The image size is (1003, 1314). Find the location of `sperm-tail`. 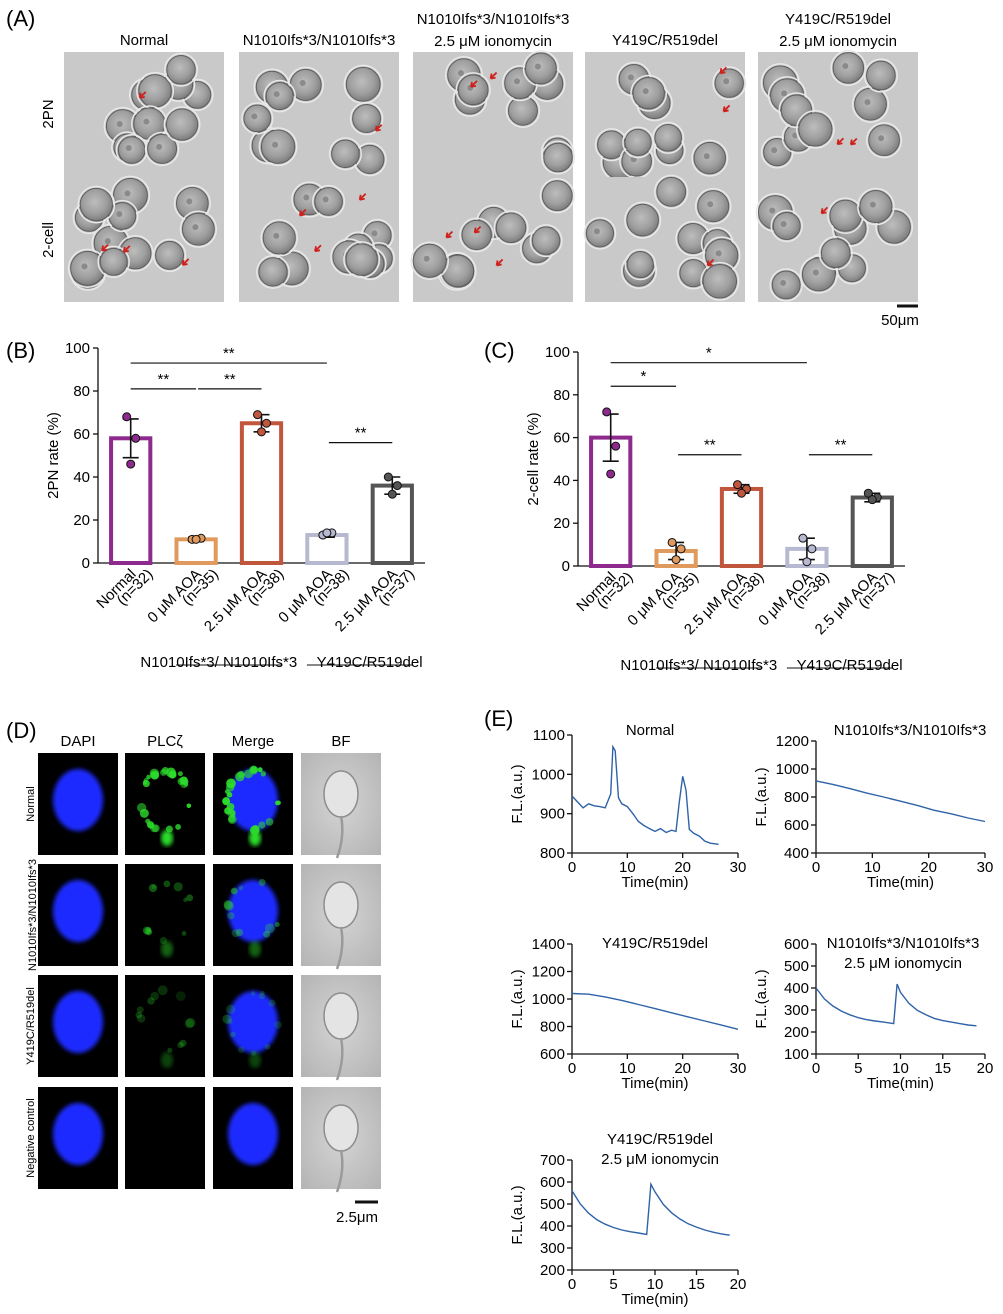

sperm-tail is located at coordinates (339, 1171).